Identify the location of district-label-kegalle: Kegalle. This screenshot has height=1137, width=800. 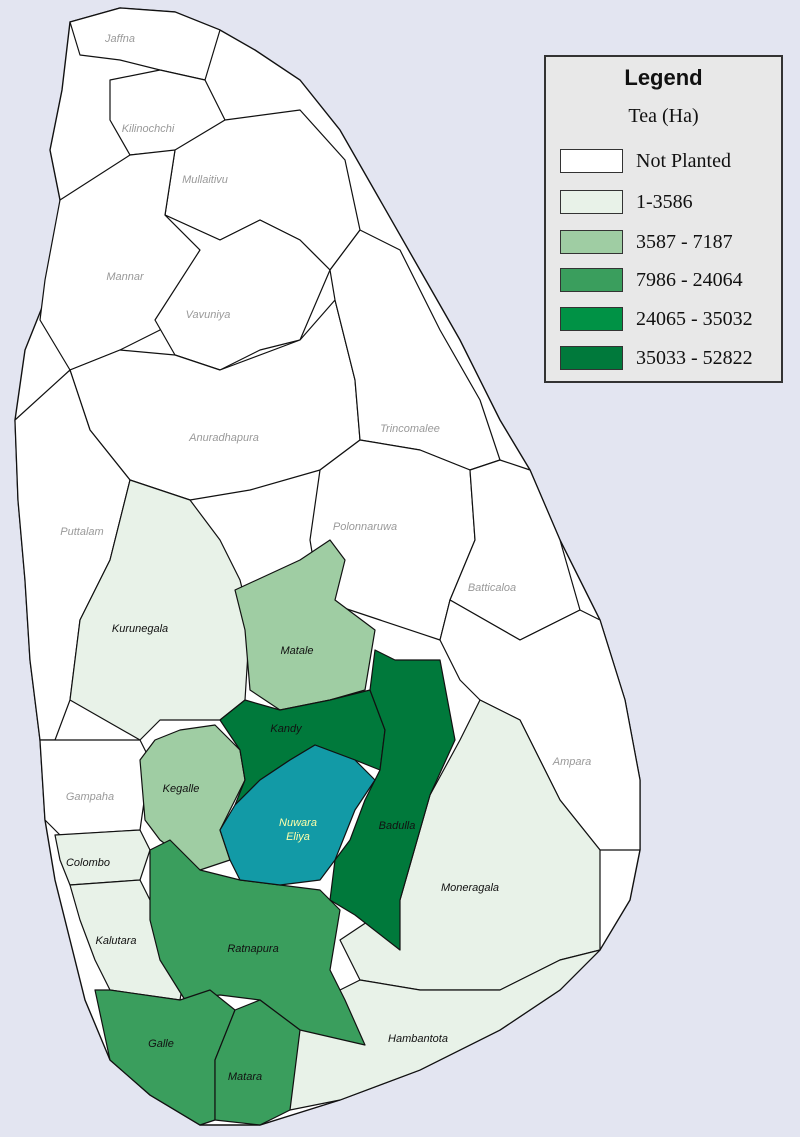
(181, 789).